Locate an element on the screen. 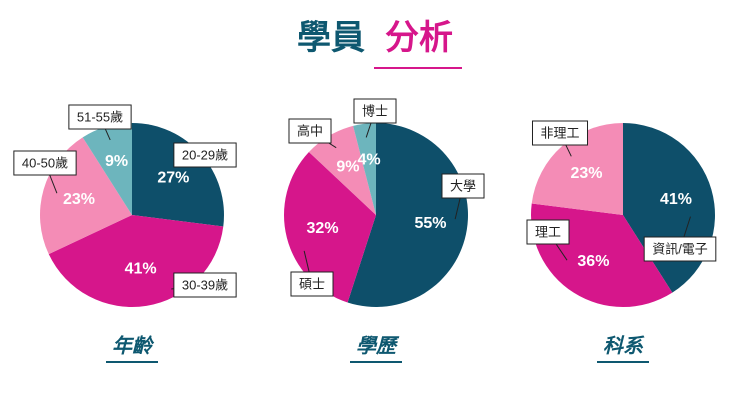 The image size is (750, 400). title-part: 學員 is located at coordinates (331, 38).